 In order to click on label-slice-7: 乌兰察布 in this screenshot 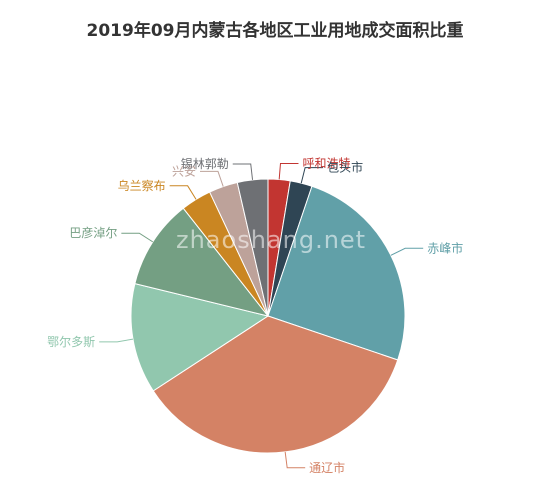, I will do `click(142, 185)`.